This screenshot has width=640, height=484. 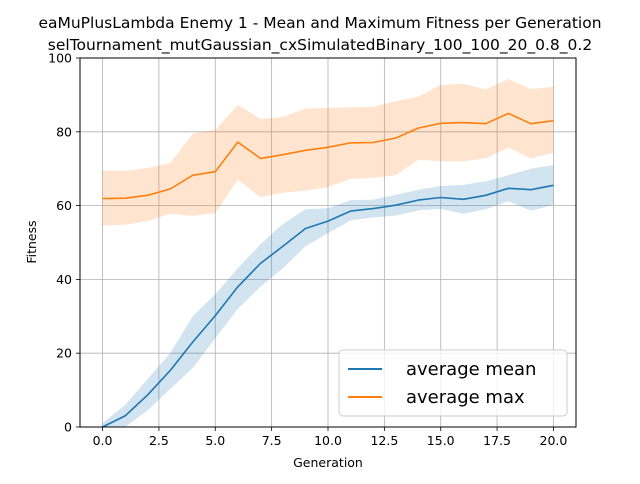 I want to click on x-axis-label: Generation, so click(x=328, y=462).